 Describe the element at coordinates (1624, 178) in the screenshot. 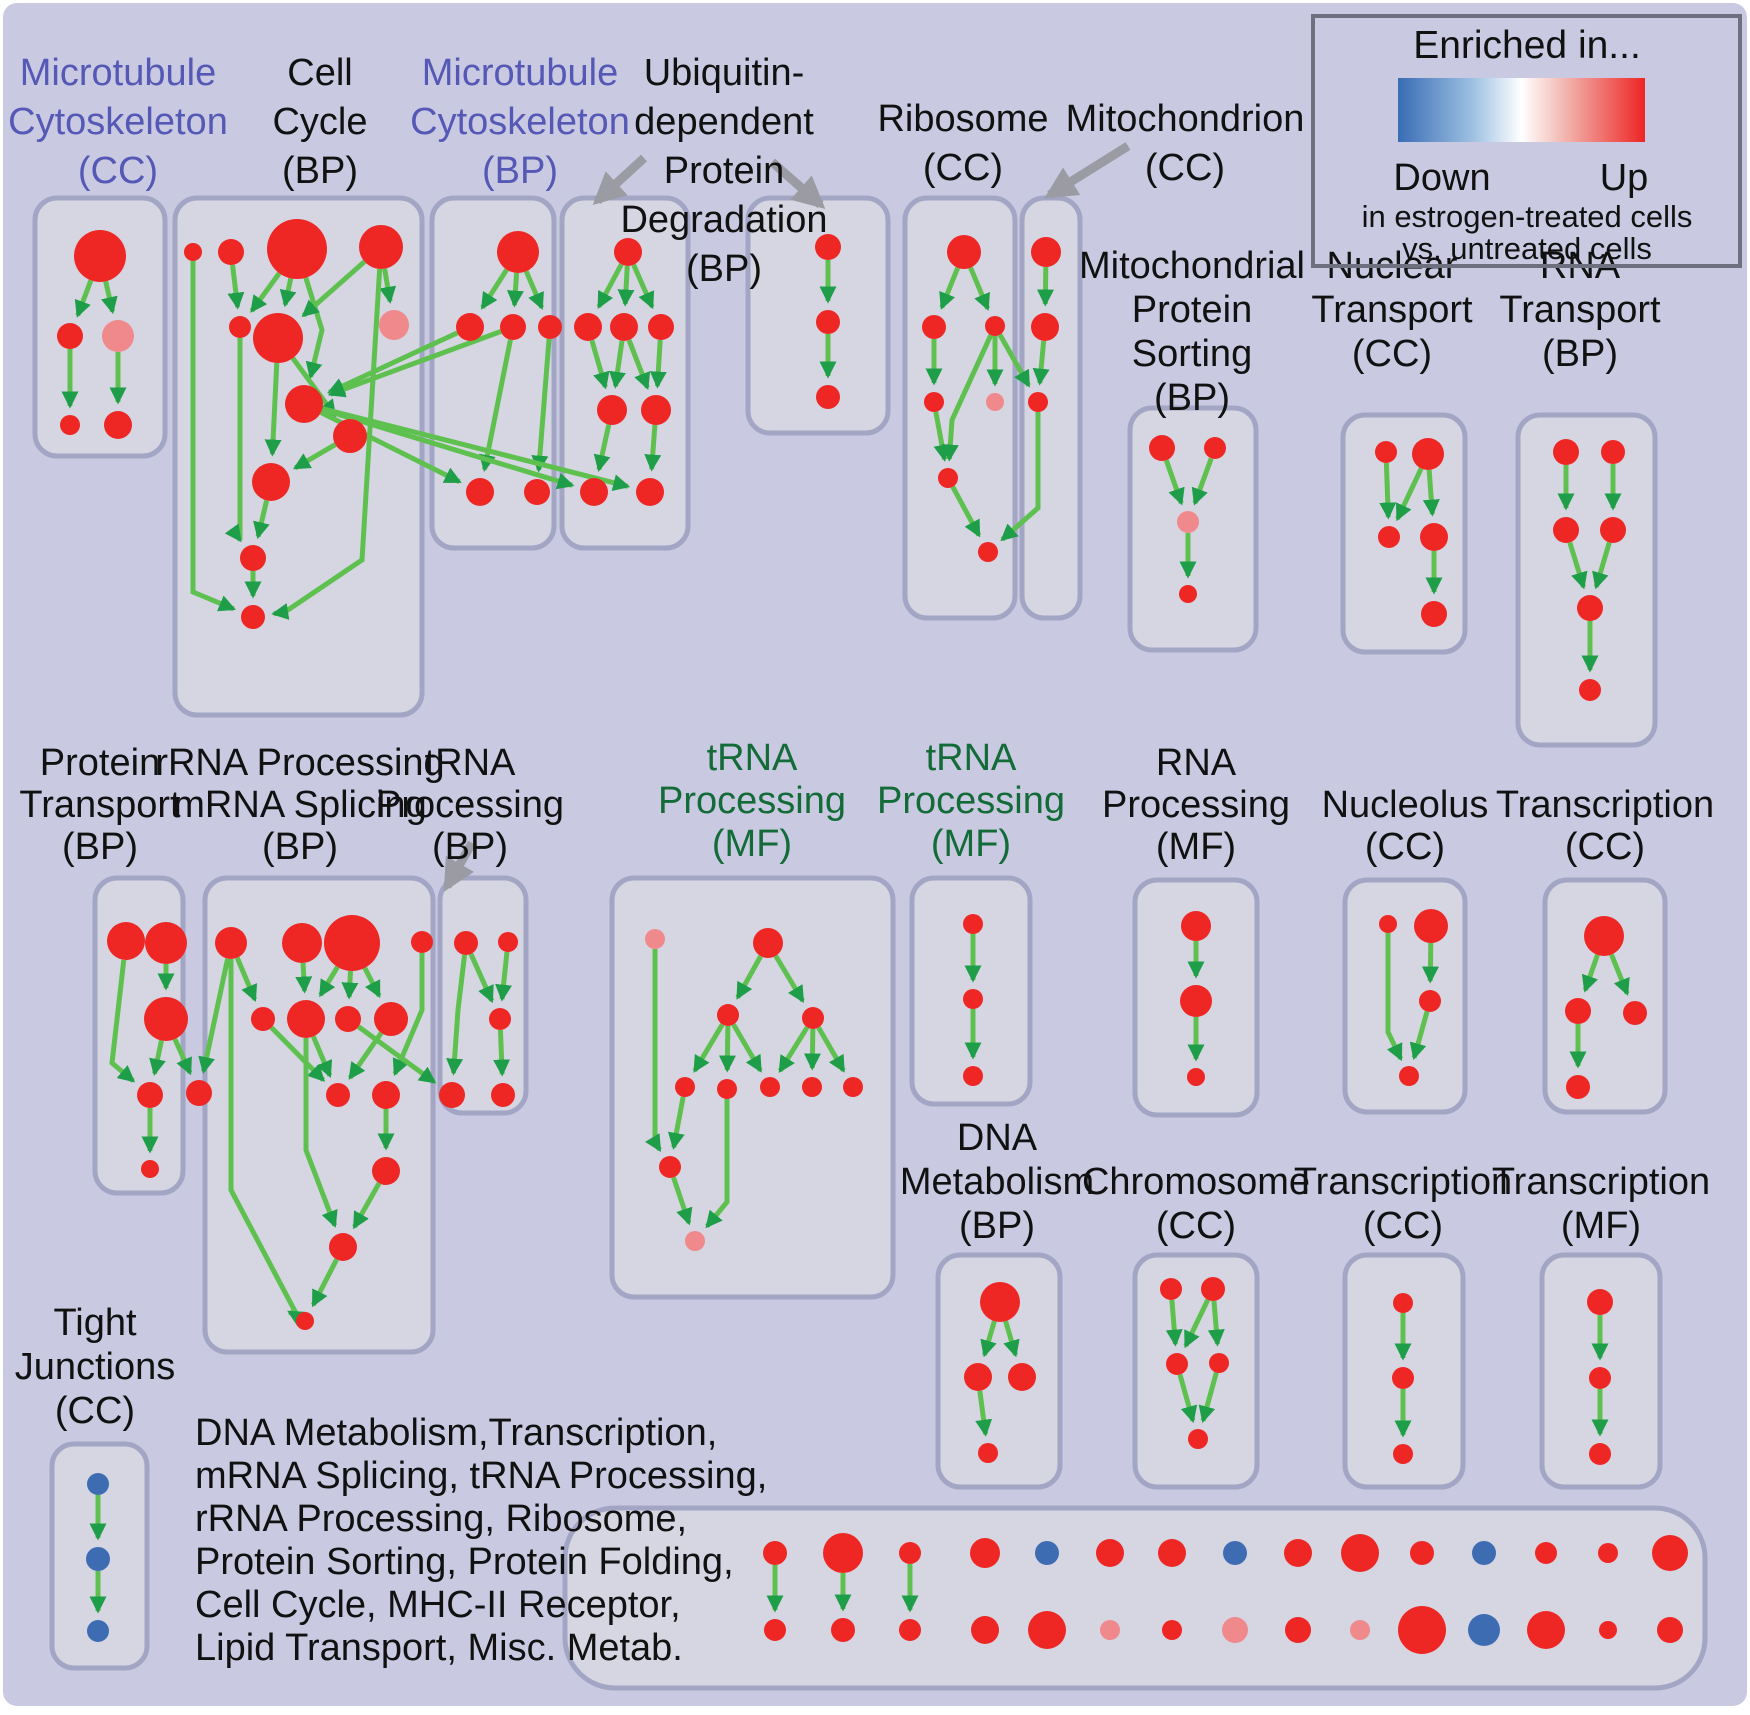

I see `legend-up-label: Up` at that location.